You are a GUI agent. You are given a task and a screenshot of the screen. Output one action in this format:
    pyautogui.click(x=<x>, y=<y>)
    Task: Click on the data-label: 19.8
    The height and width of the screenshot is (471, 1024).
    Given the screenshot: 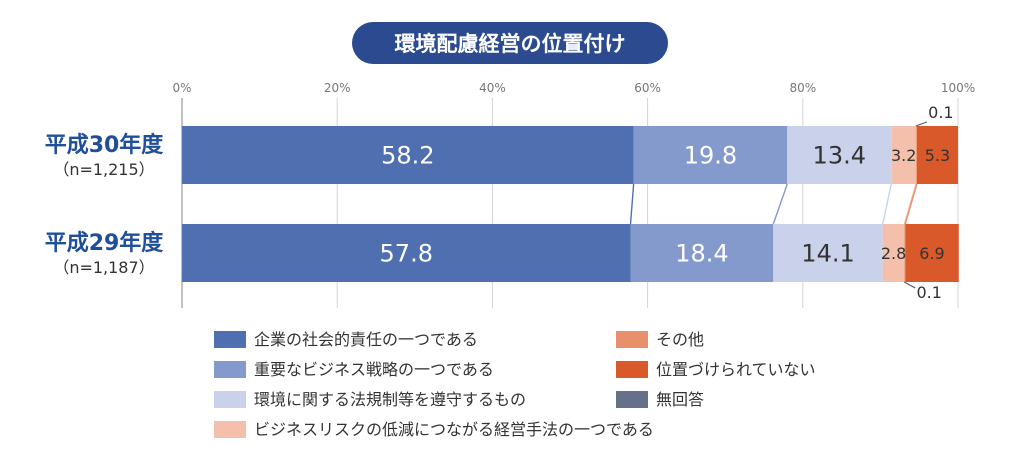 What is the action you would take?
    pyautogui.click(x=710, y=156)
    